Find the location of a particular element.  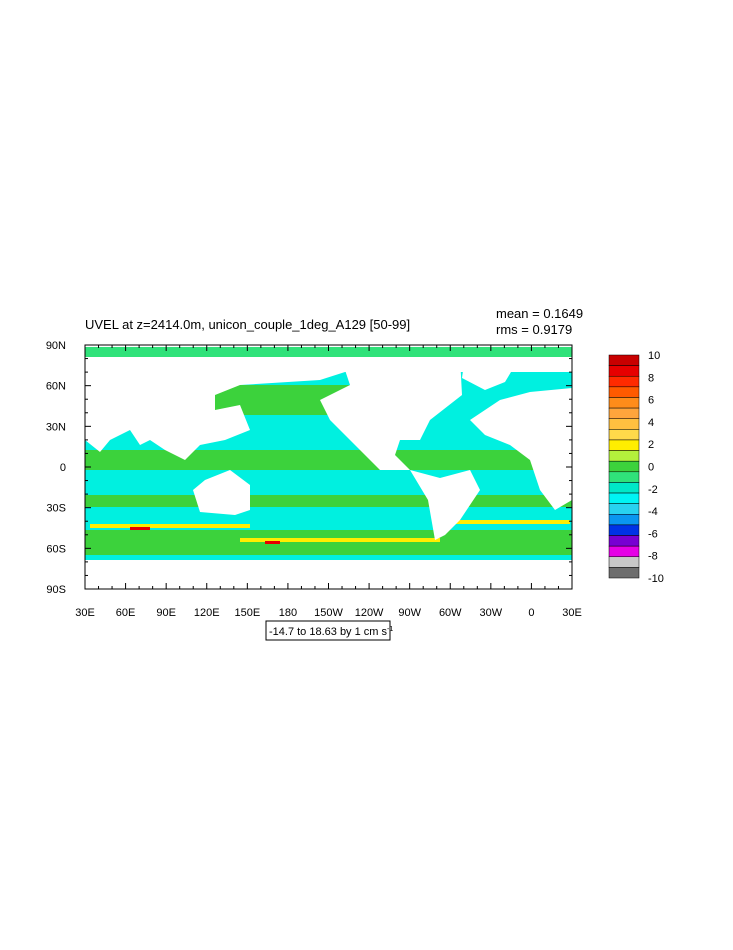

info-box is located at coordinates (328, 630).